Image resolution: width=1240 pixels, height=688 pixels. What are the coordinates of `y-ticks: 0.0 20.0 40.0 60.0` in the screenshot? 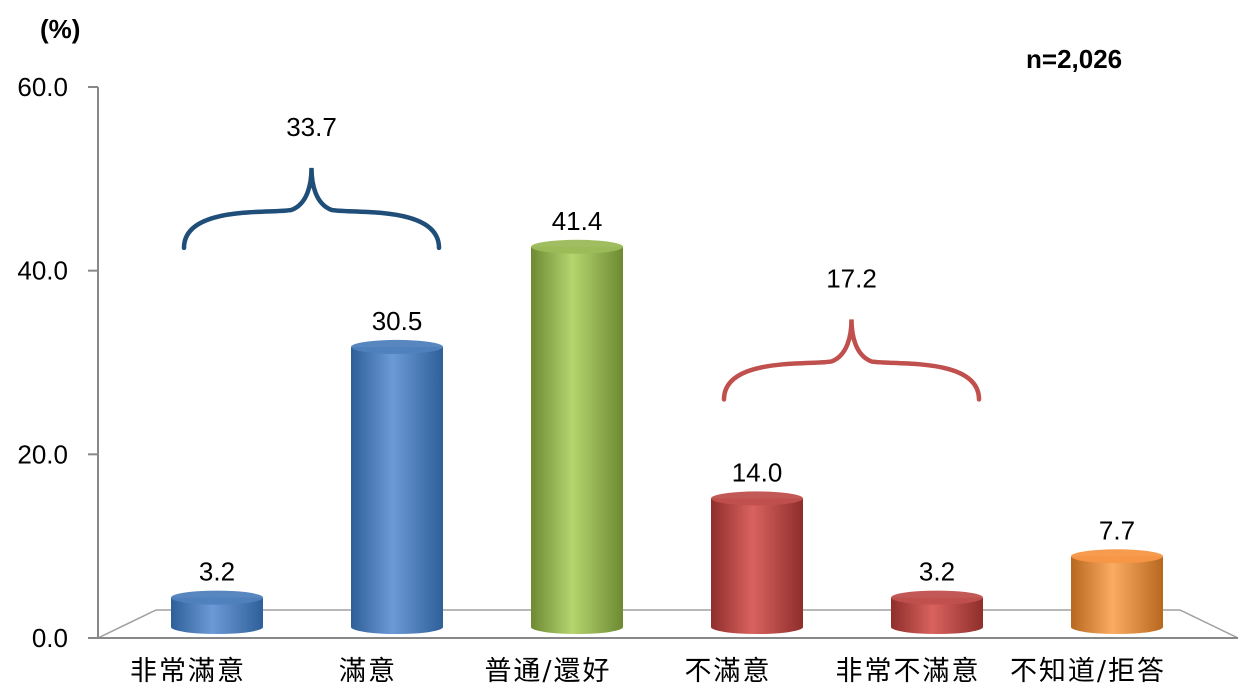 It's located at (57, 362).